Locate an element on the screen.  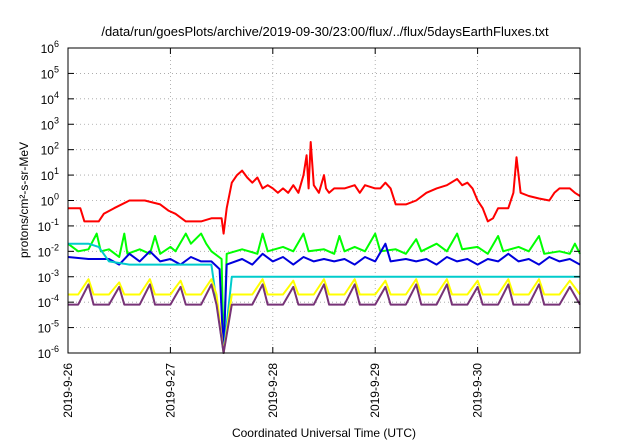
x-tick-label: 2019-9-28 is located at coordinates (273, 390).